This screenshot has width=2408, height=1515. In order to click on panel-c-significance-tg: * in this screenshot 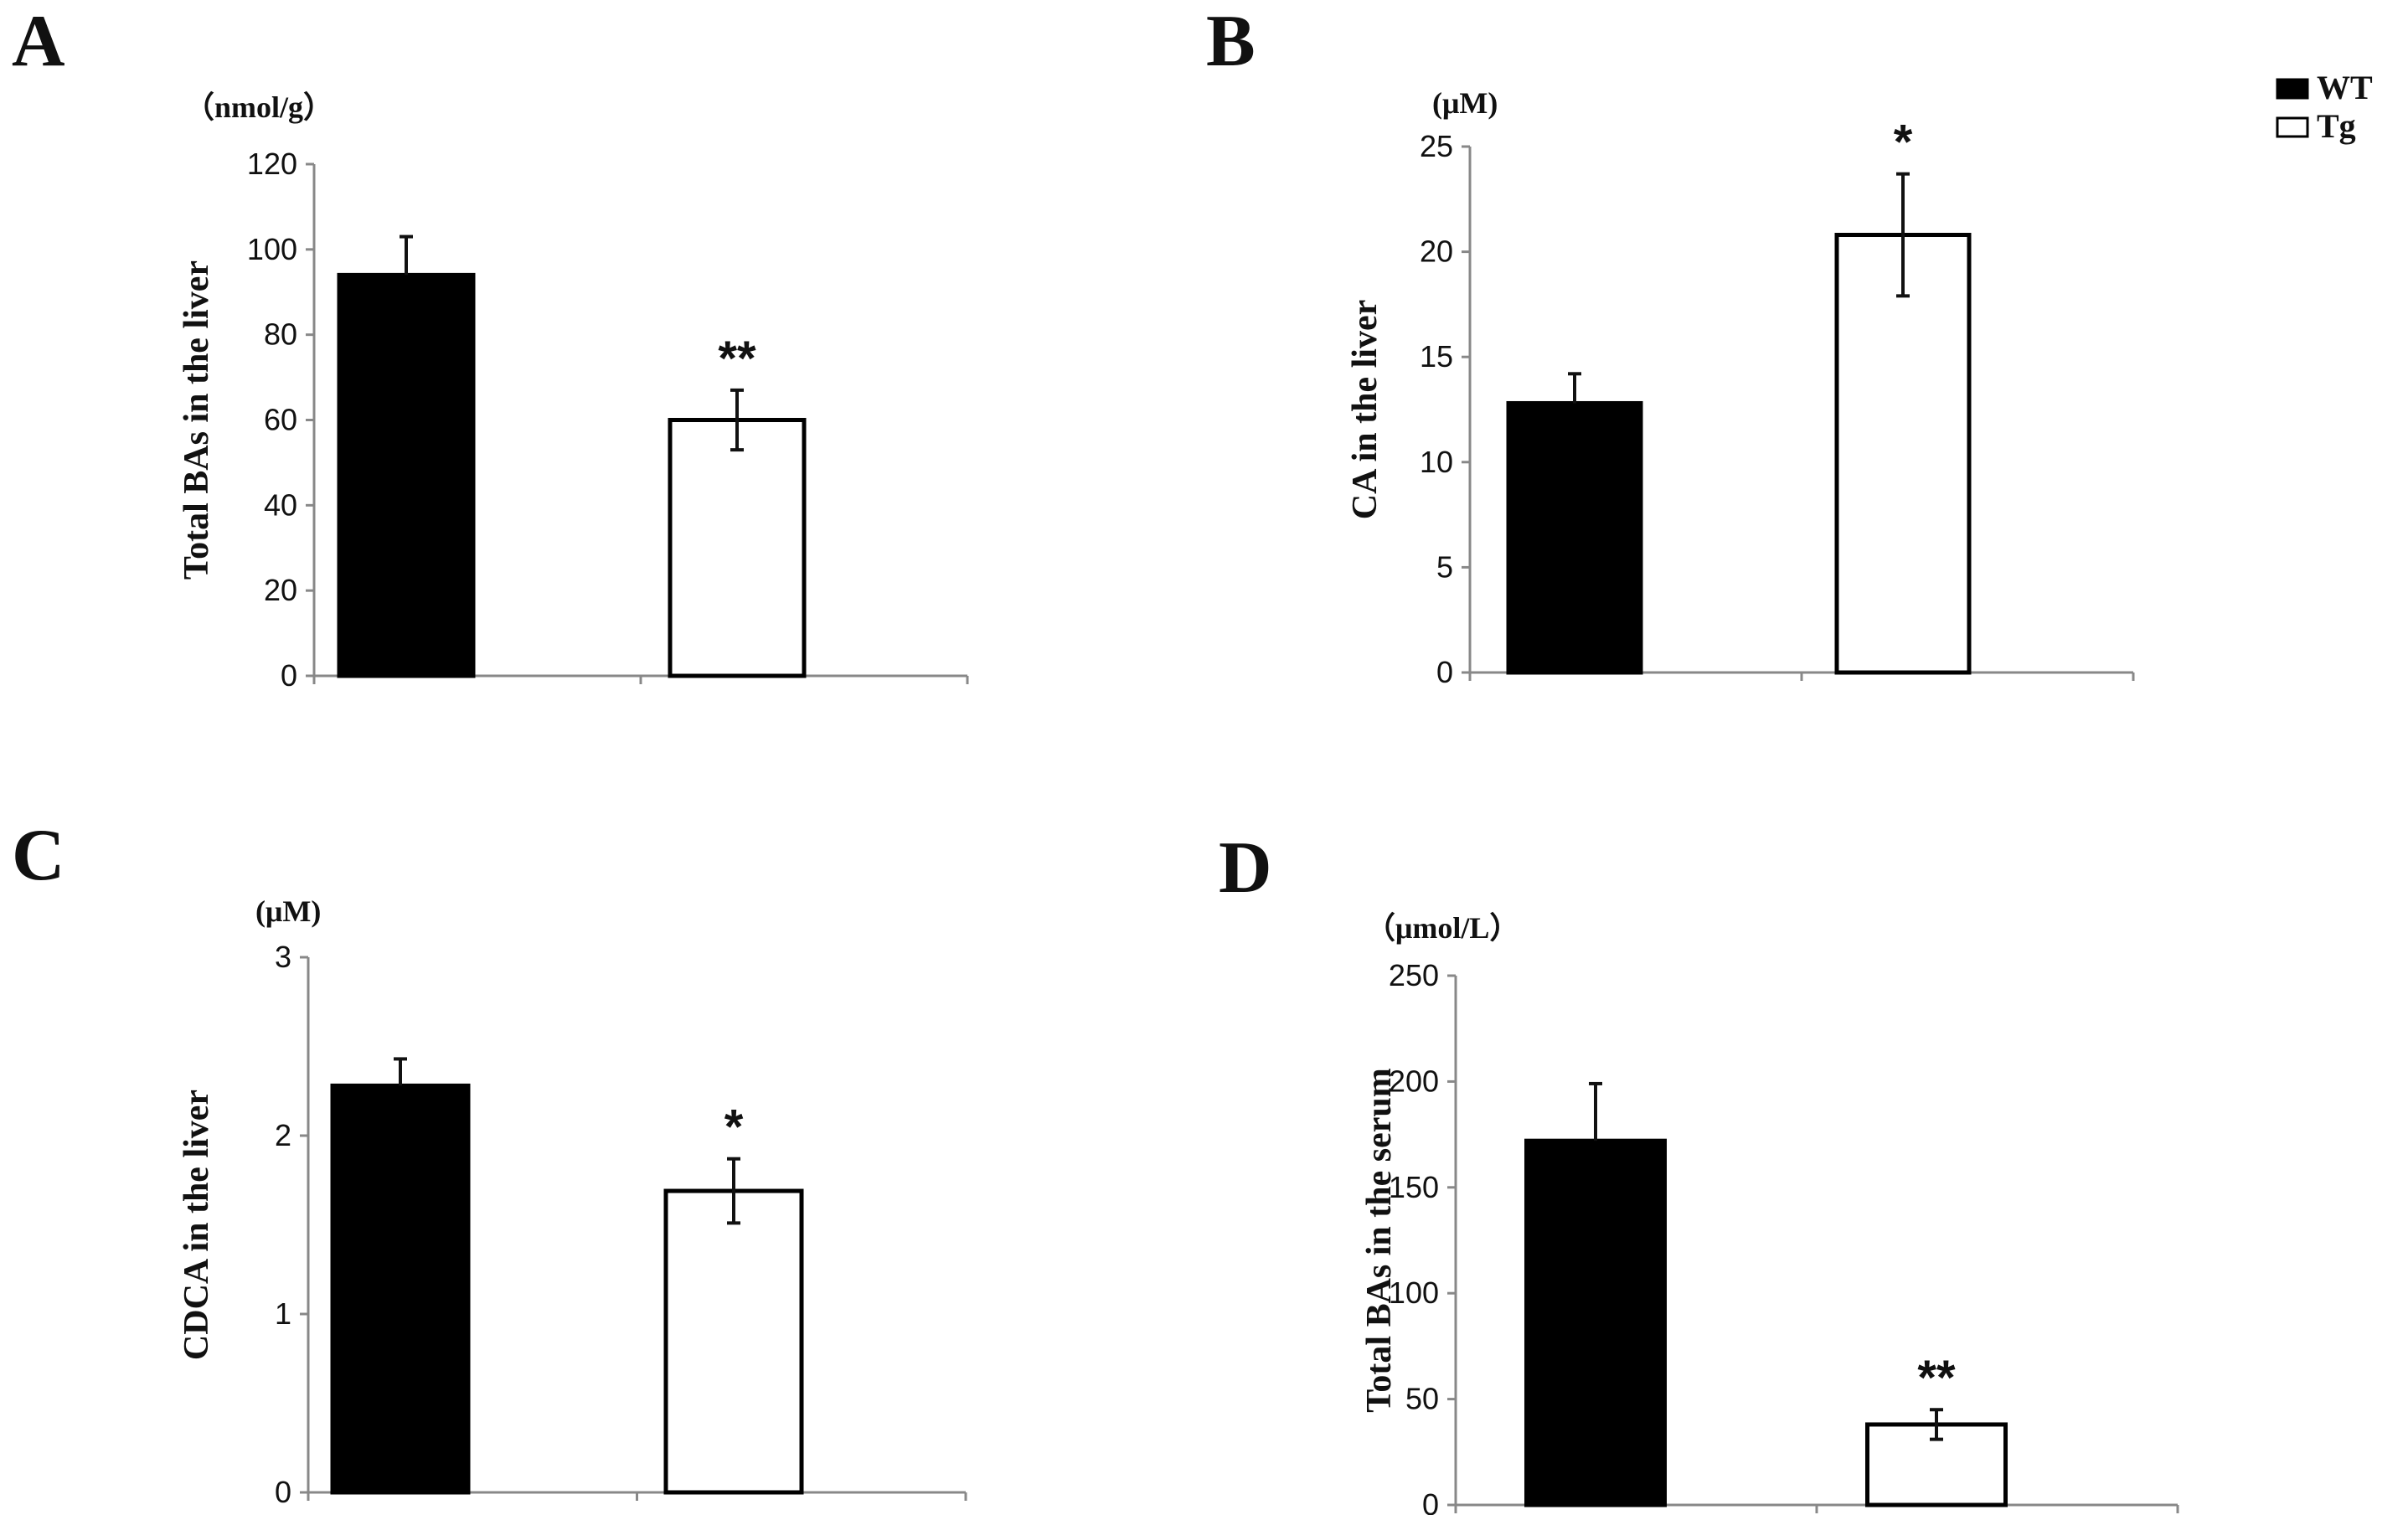, I will do `click(734, 1127)`.